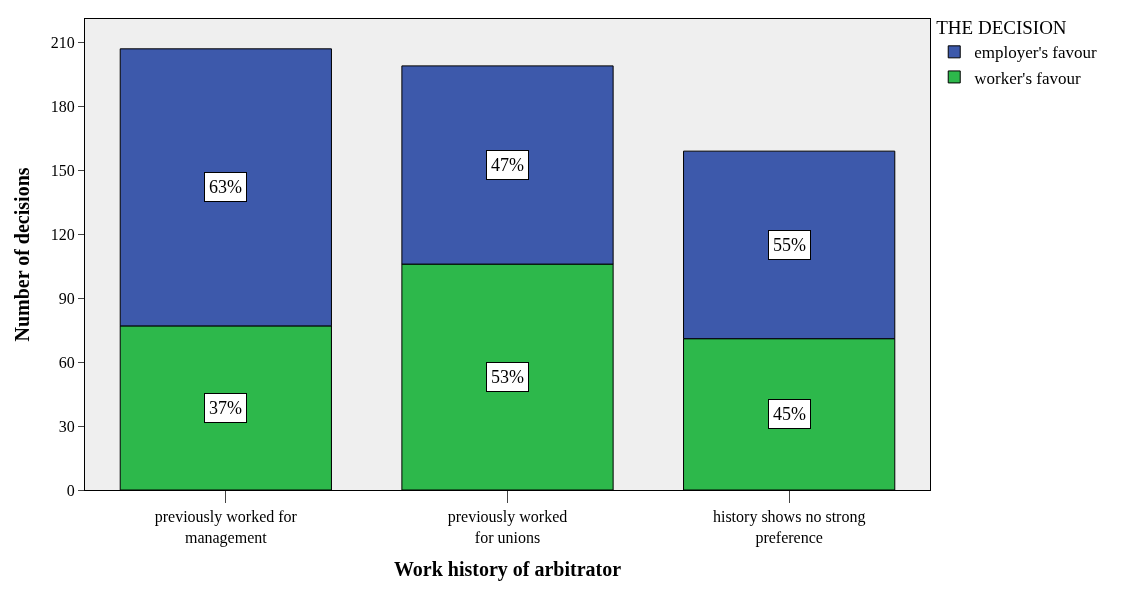  I want to click on y-tick-label: 60, so click(66, 362).